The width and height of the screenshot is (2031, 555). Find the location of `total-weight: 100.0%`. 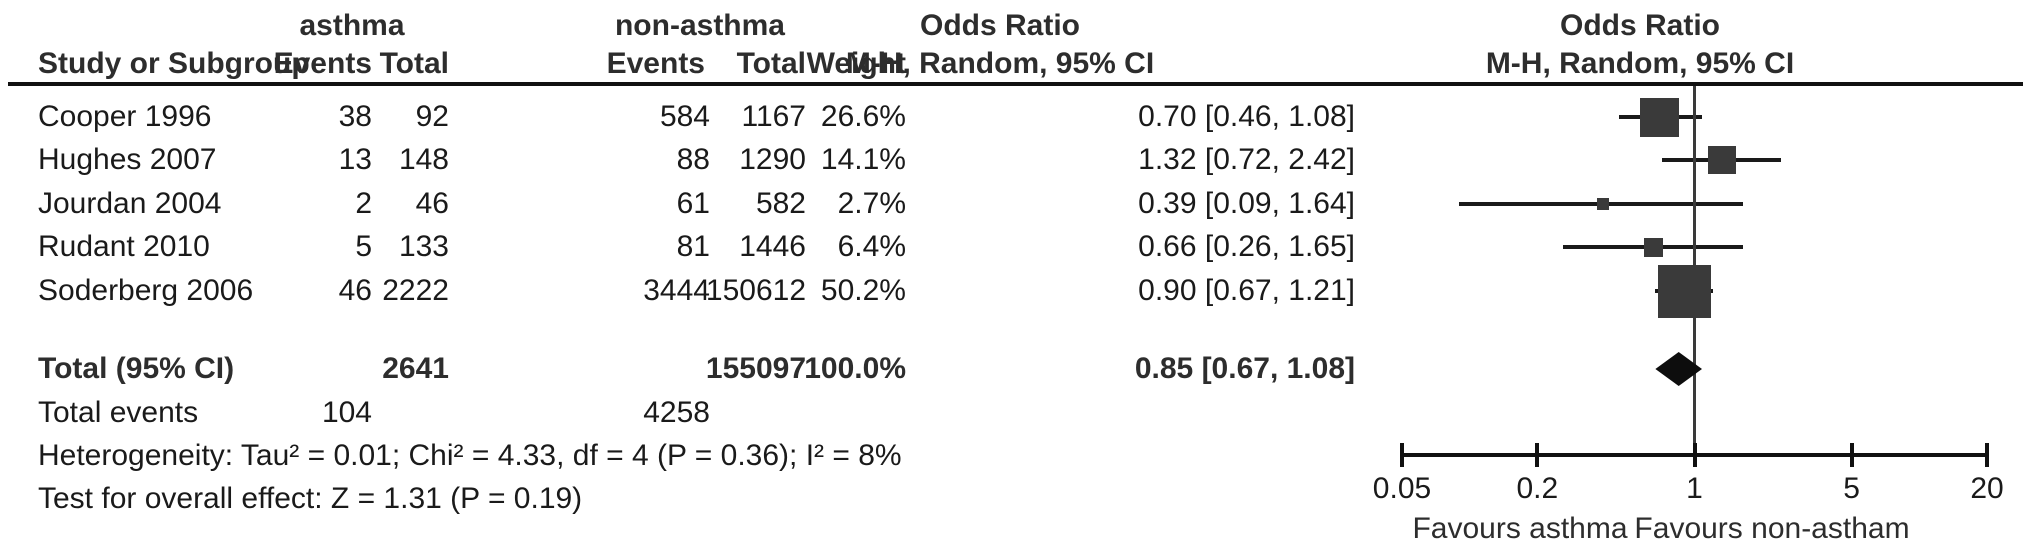

total-weight: 100.0% is located at coordinates (855, 368).